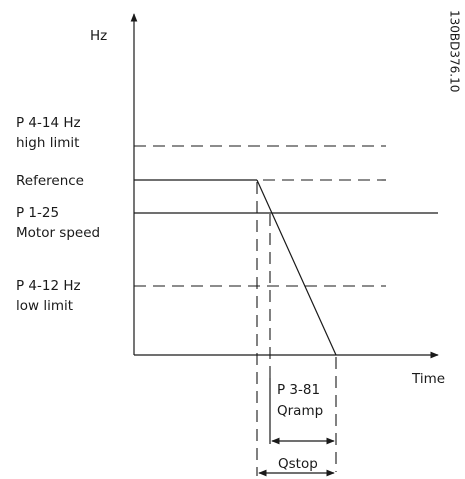  I want to click on level-param: P 4-12 Hz, so click(48, 286).